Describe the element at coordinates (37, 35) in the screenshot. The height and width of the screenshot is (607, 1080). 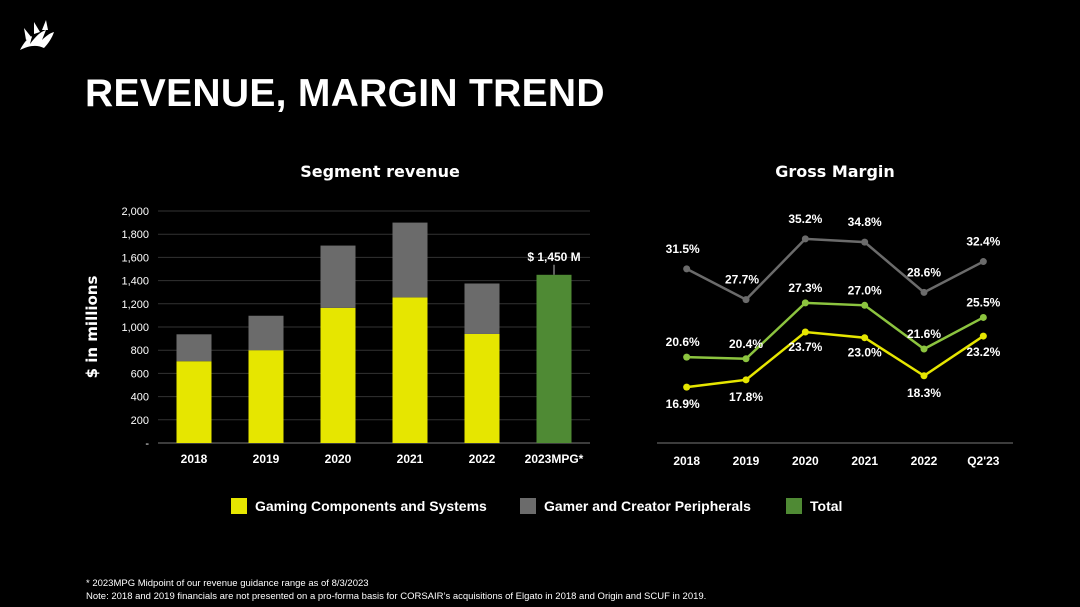
I see `corsair-logo-icon` at that location.